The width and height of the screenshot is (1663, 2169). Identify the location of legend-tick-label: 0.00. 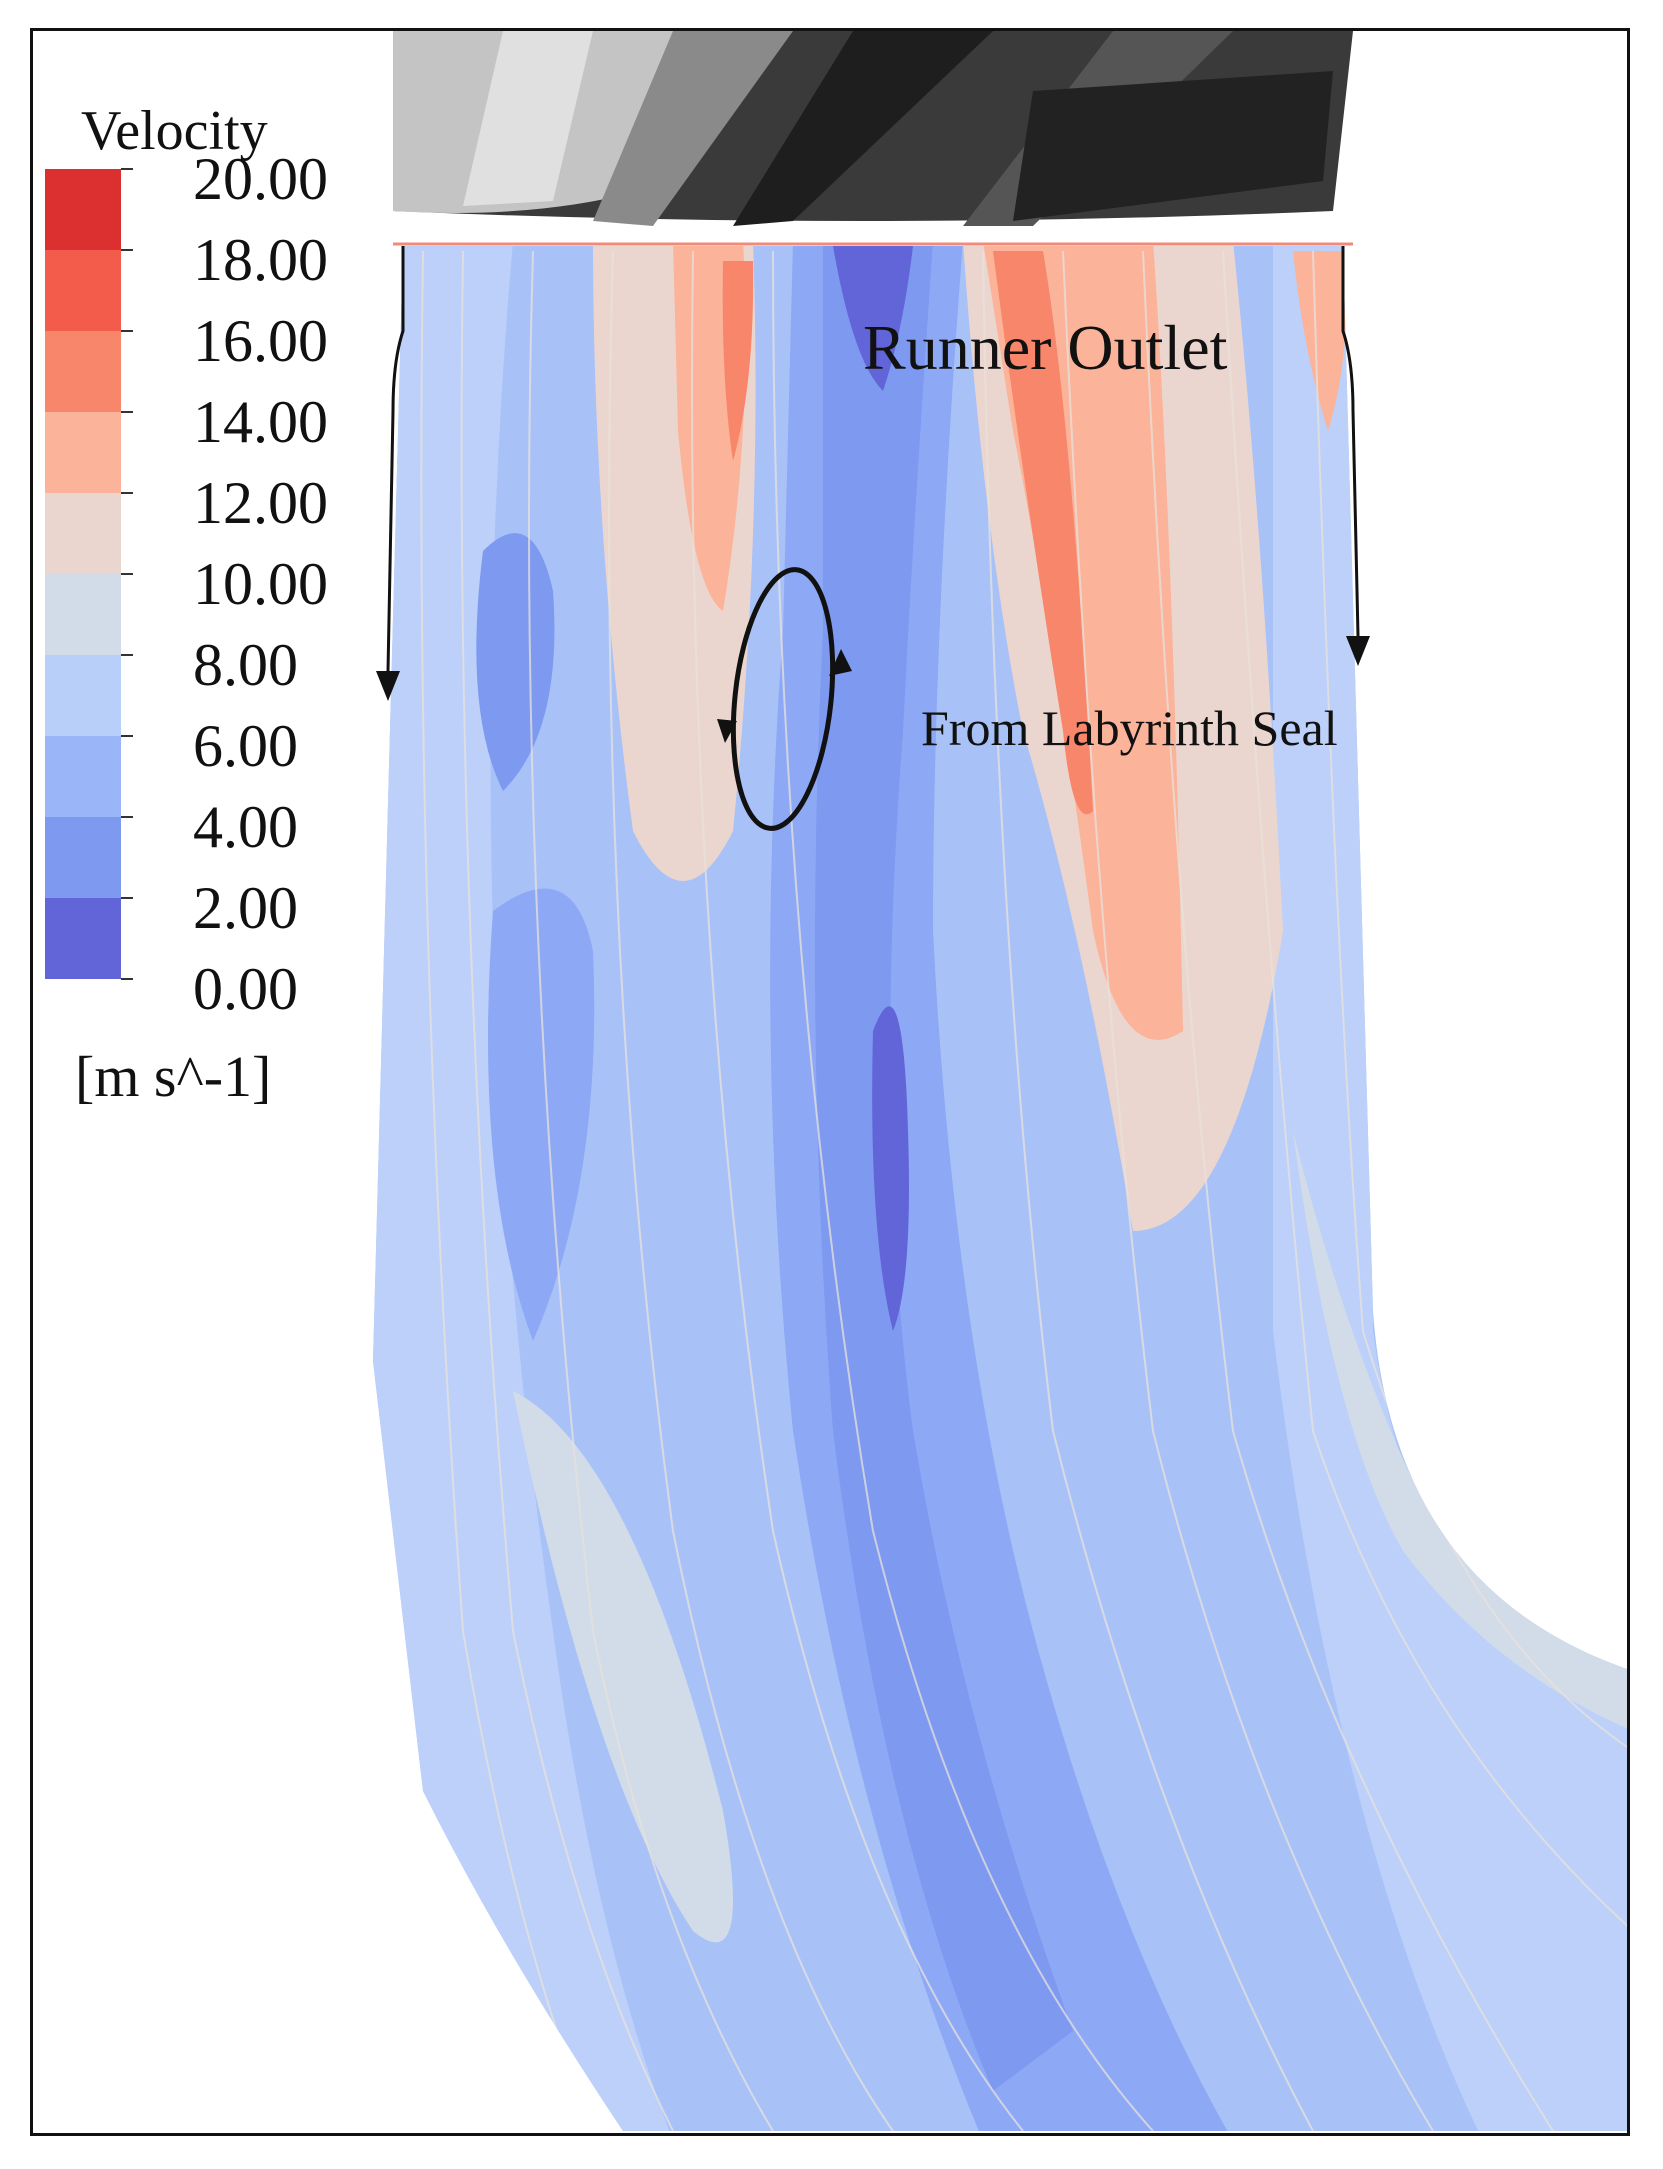
(245, 989).